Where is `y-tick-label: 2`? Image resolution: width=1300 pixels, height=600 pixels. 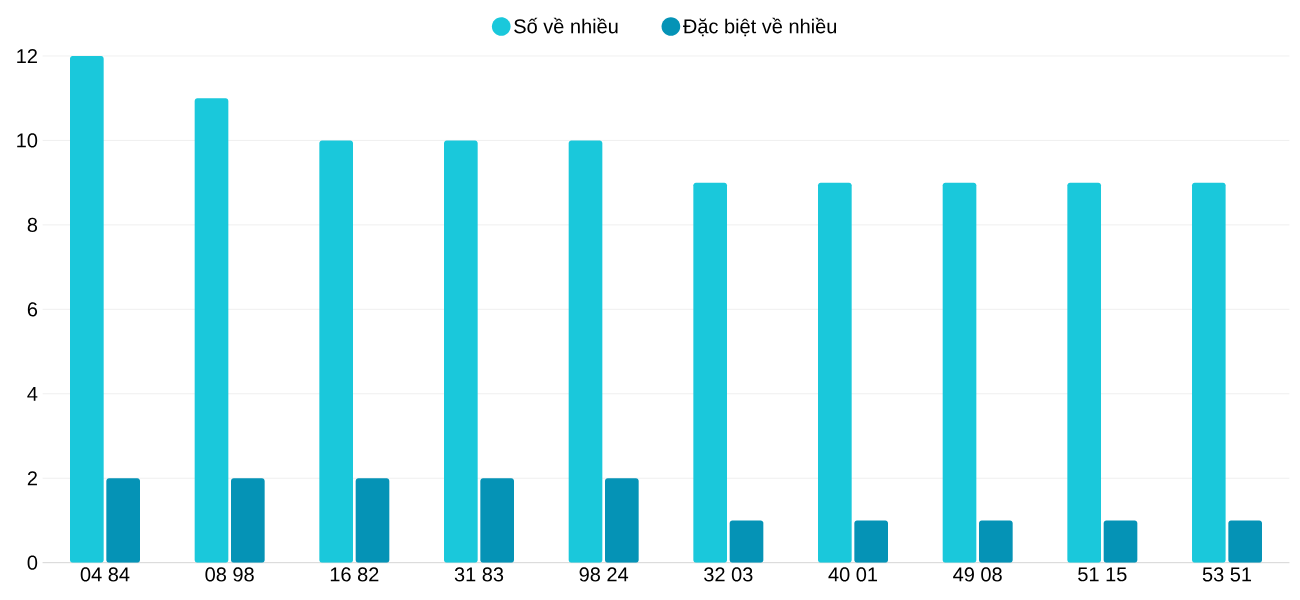 y-tick-label: 2 is located at coordinates (32, 478).